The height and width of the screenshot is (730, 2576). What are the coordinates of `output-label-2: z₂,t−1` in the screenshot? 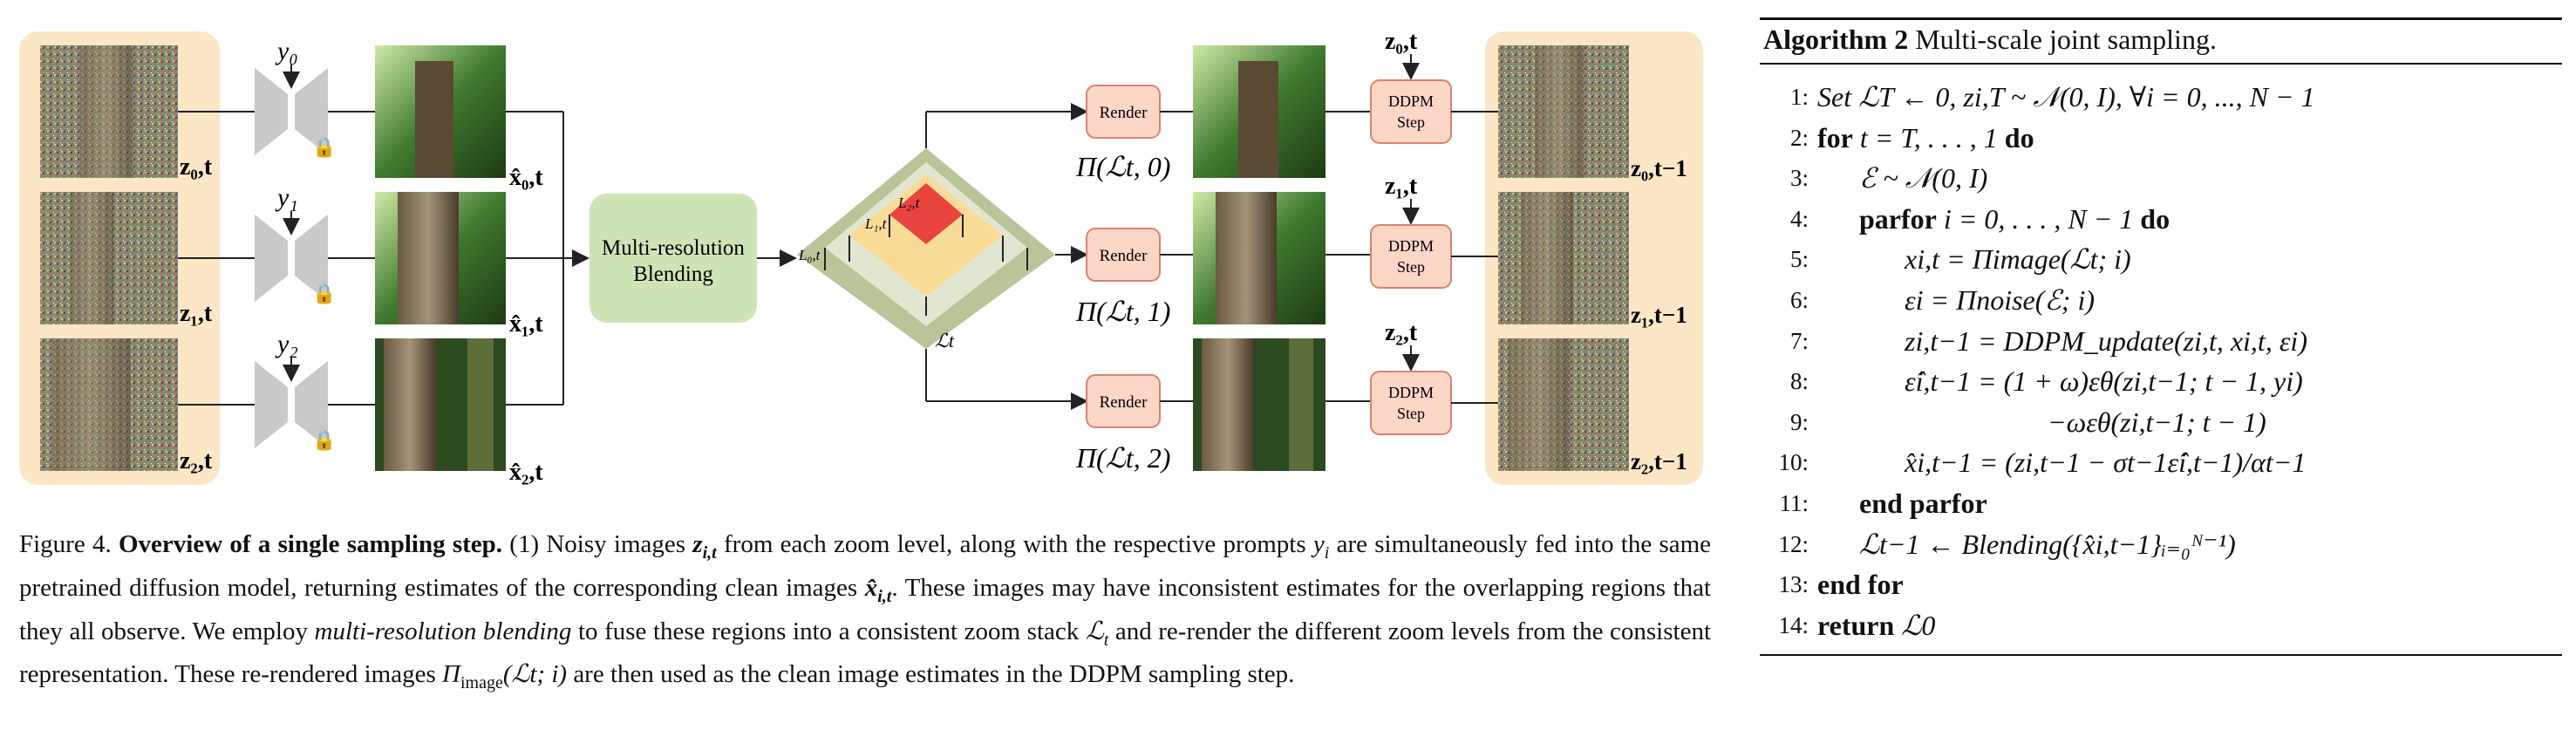 It's located at (1659, 461).